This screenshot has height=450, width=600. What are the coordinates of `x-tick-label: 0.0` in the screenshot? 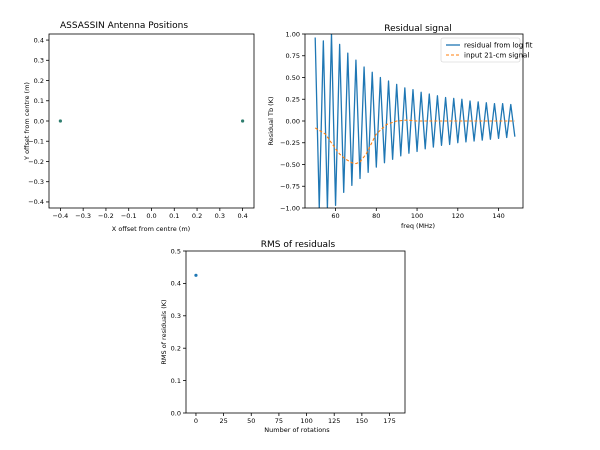 It's located at (151, 216).